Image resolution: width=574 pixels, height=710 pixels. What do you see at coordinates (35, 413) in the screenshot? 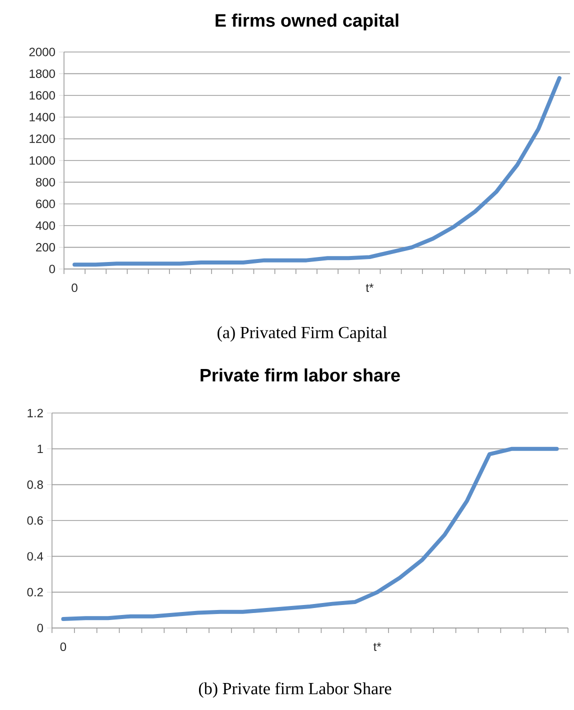
I see `y-tick-label: 1.2` at bounding box center [35, 413].